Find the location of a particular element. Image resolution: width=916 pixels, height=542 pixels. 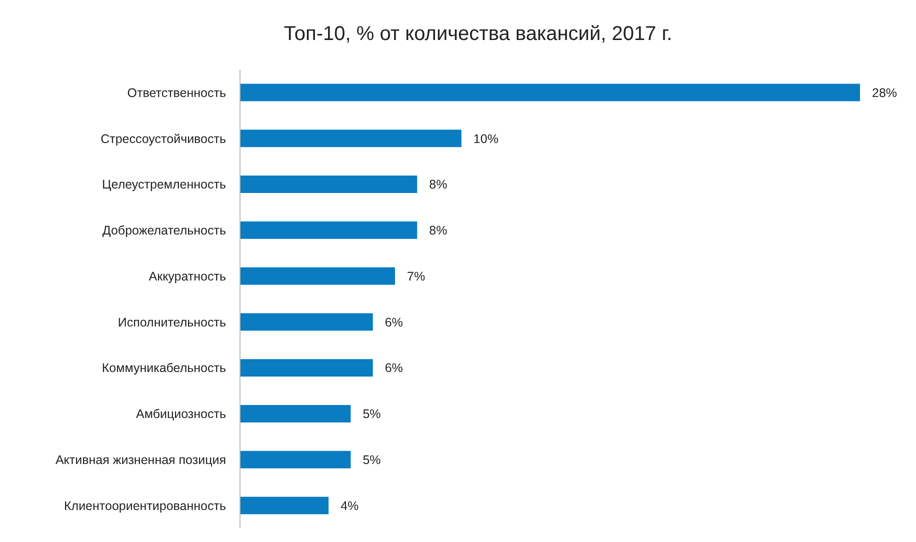

data-label: 10% is located at coordinates (485, 139).